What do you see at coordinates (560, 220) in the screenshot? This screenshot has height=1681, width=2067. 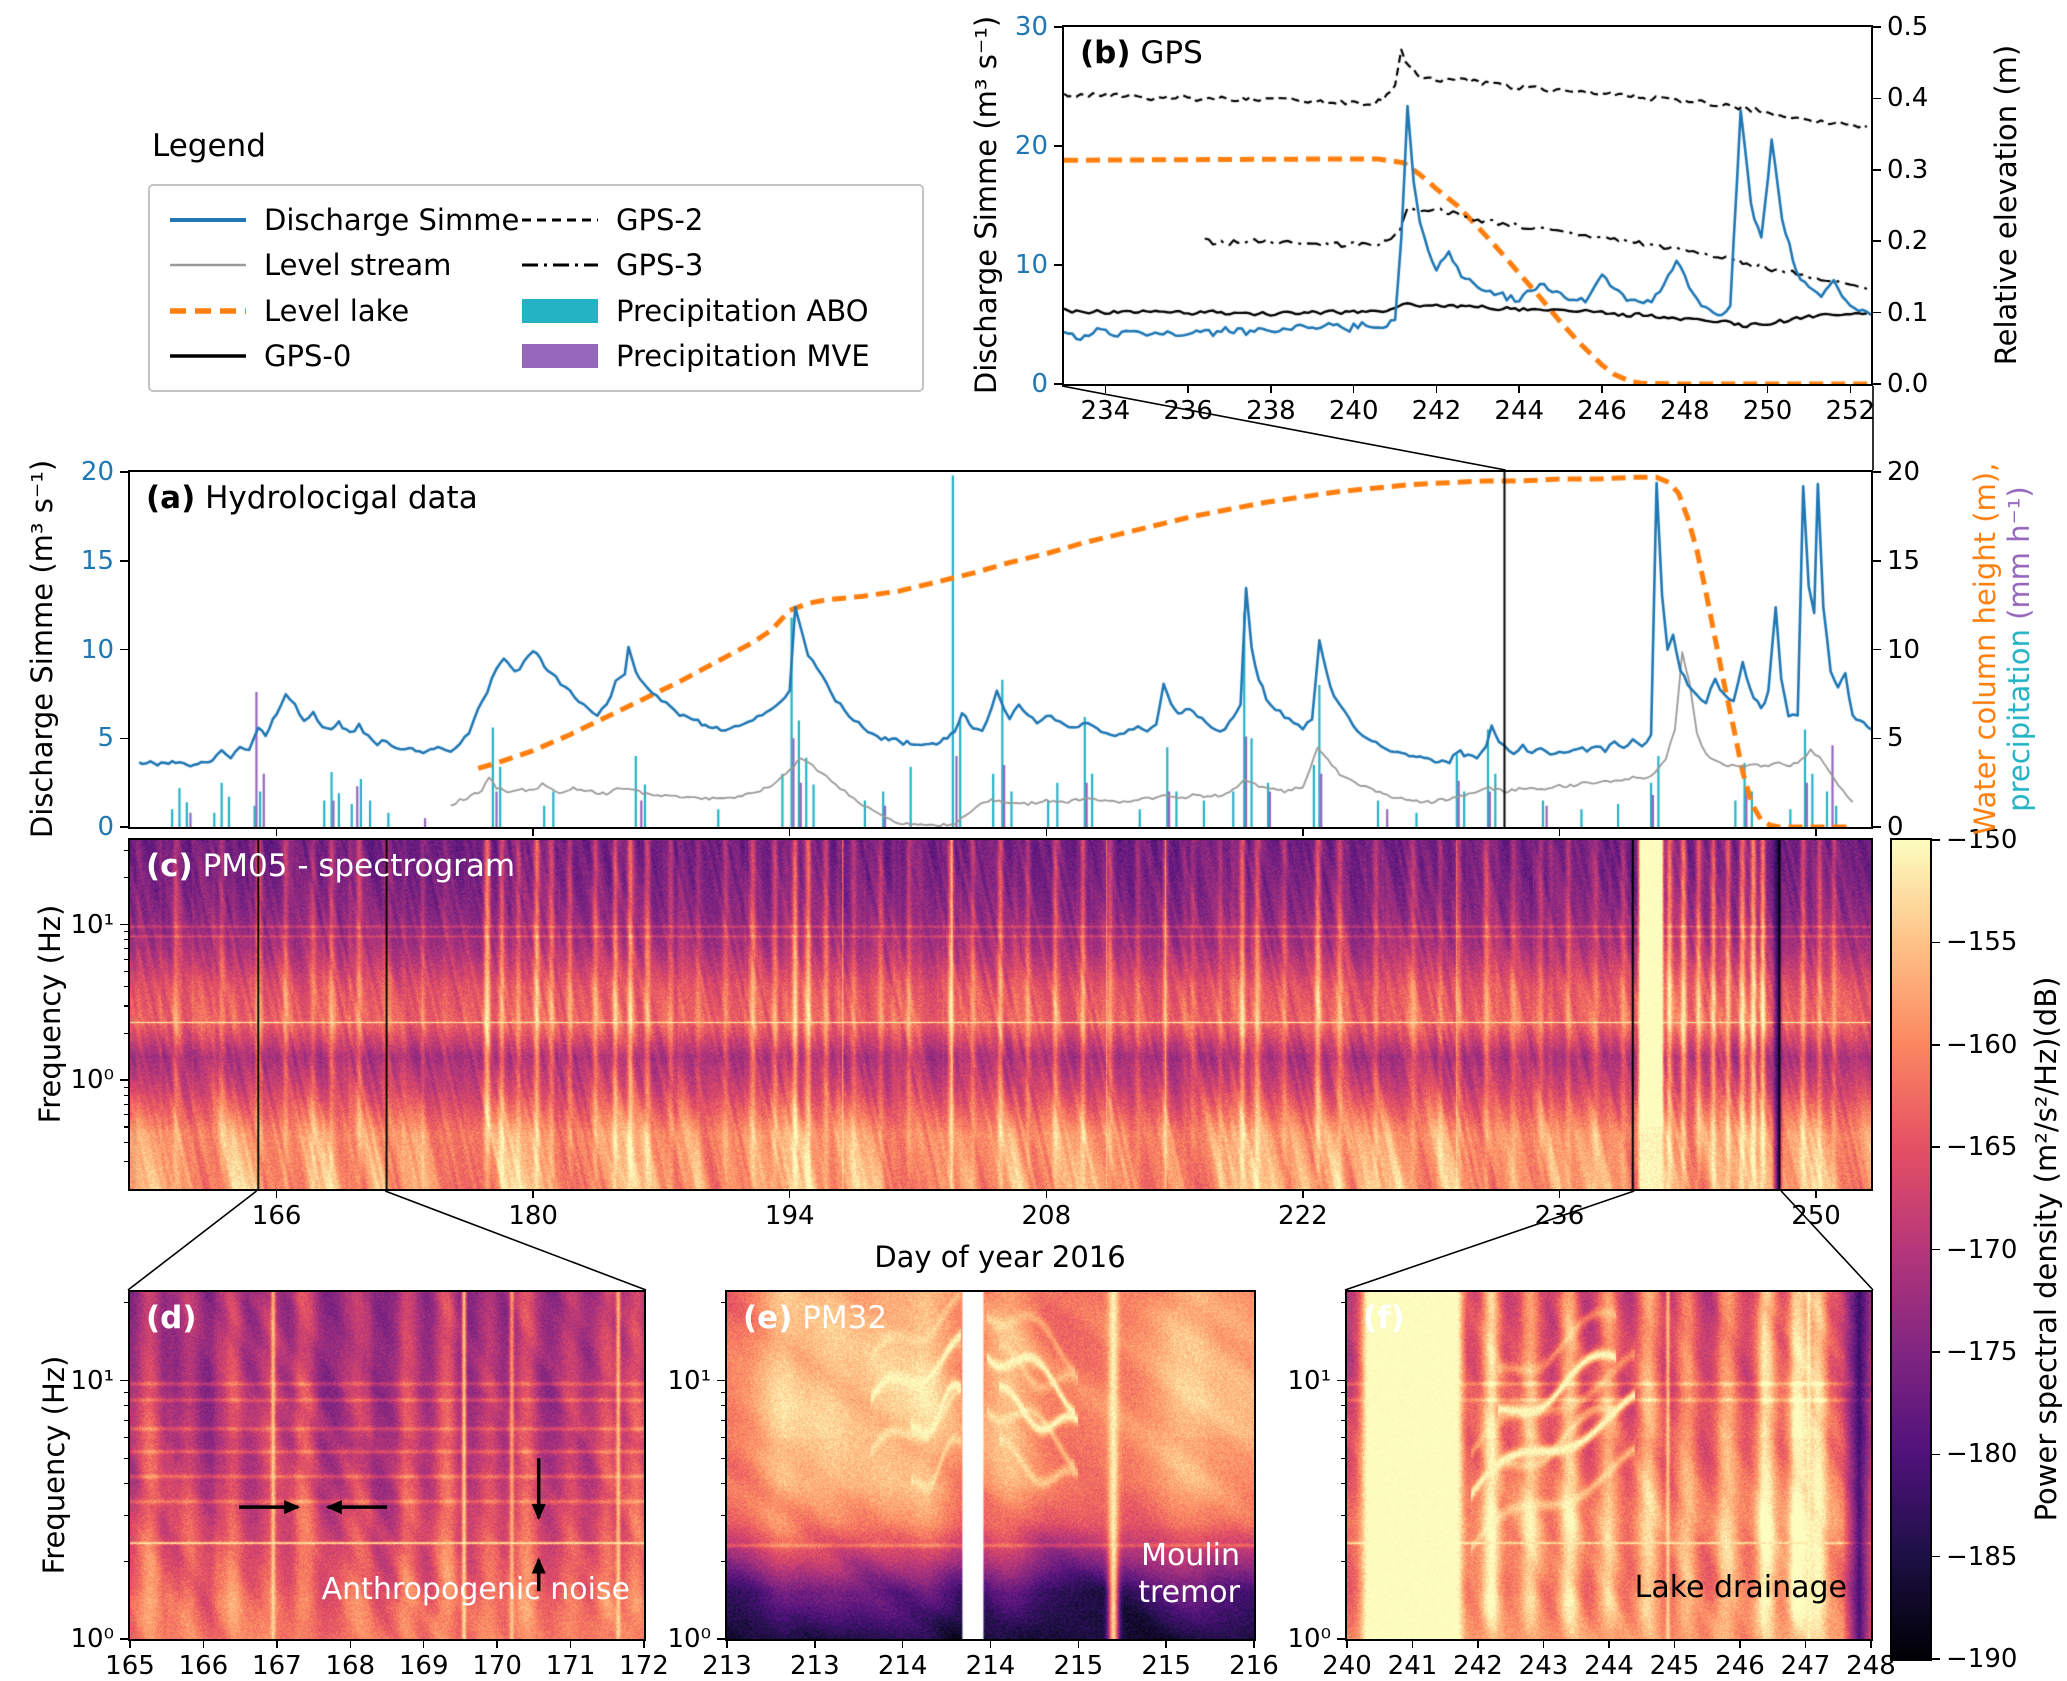 I see `legend-key-gps2-dashed-line-icon` at bounding box center [560, 220].